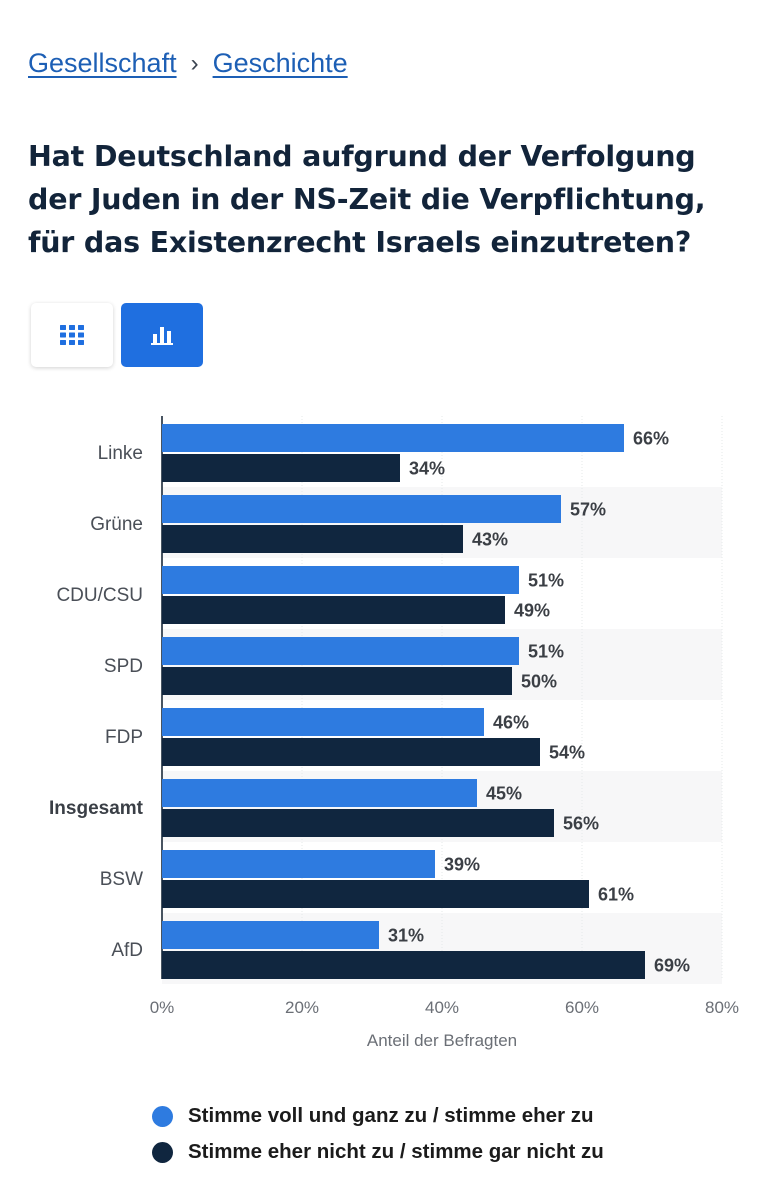 This screenshot has height=1200, width=759. I want to click on y-category-label: FDP, so click(124, 737).